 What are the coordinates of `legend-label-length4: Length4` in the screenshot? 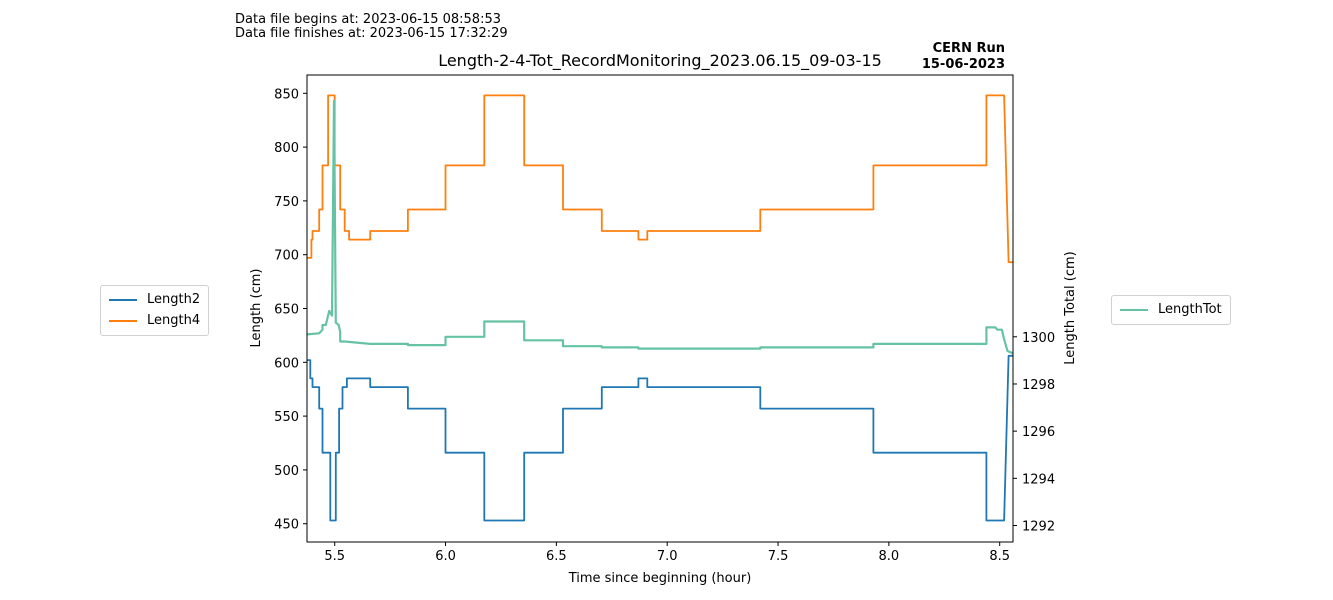 It's located at (174, 320).